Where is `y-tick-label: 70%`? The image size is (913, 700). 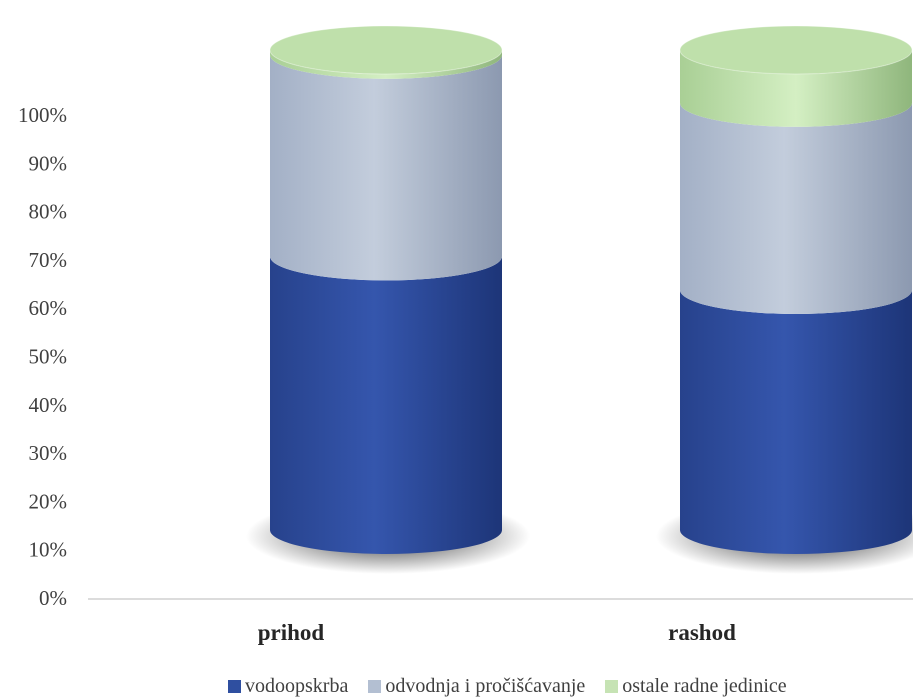
y-tick-label: 70% is located at coordinates (48, 260).